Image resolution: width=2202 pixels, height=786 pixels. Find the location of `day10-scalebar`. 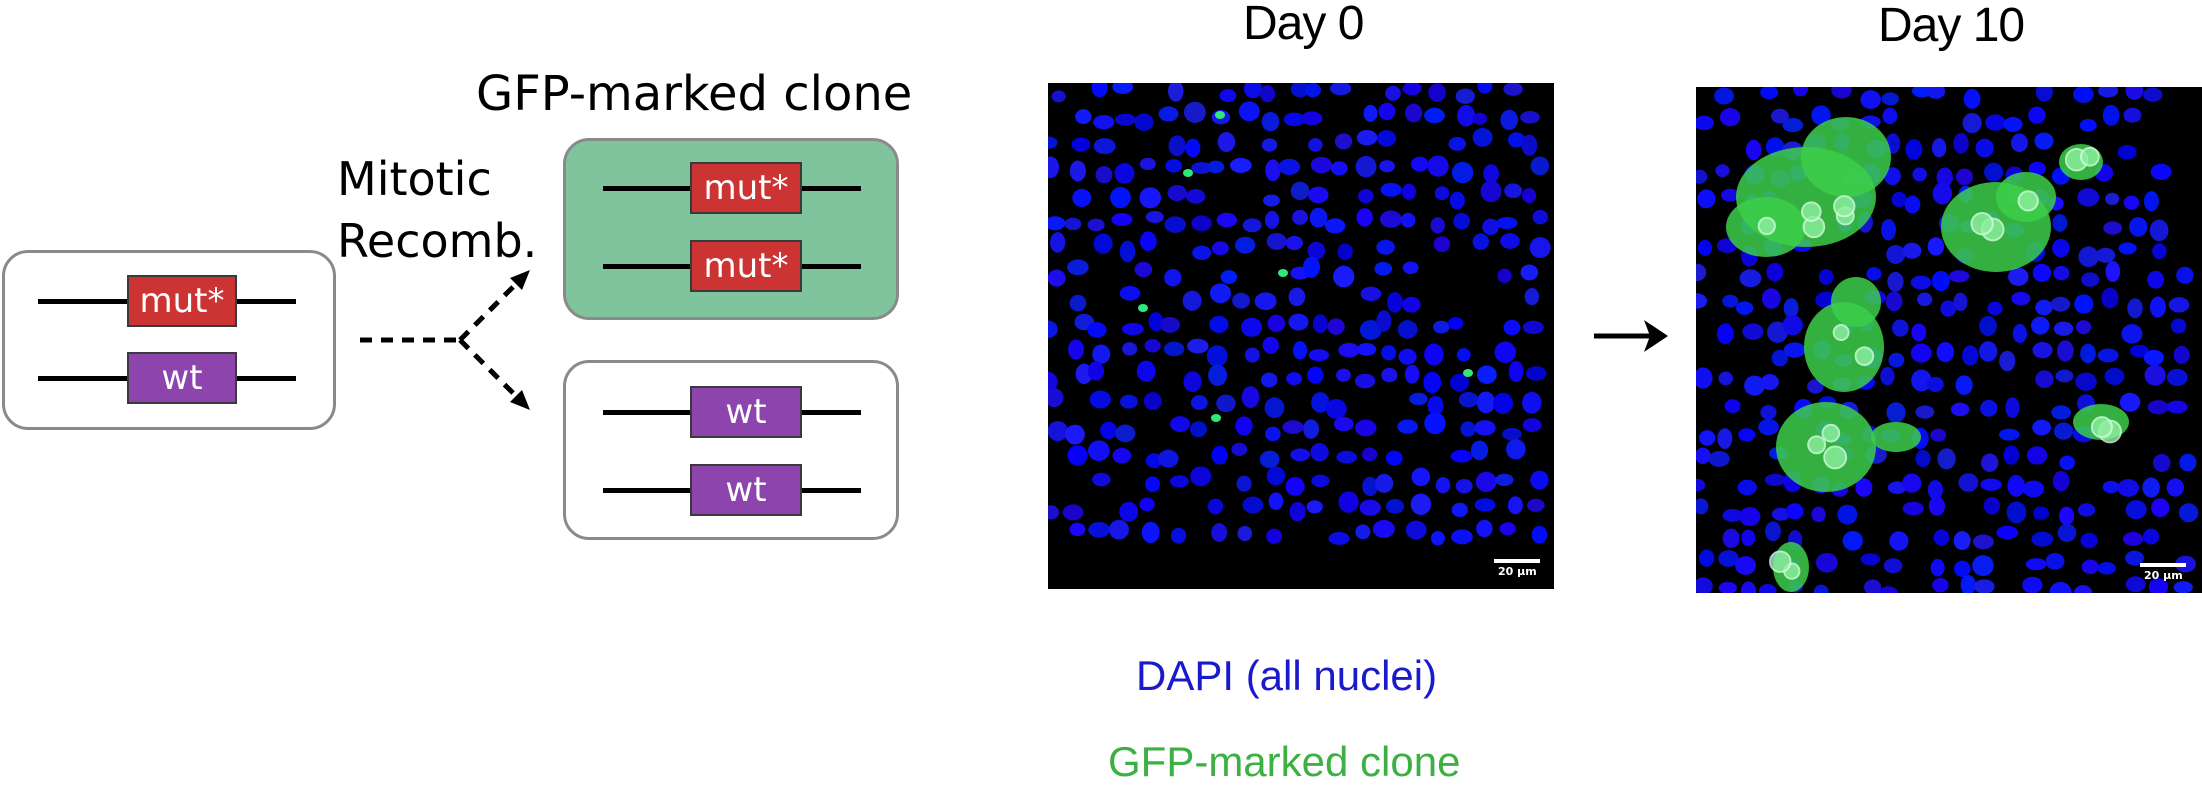

day10-scalebar is located at coordinates (2163, 565).